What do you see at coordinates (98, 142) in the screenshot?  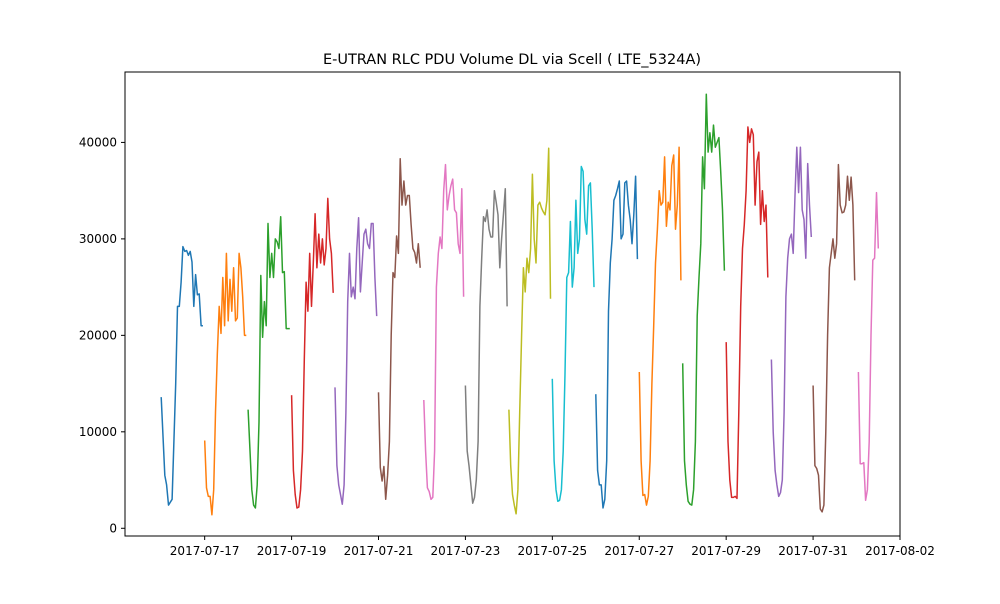 I see `y-tick-label: 40000` at bounding box center [98, 142].